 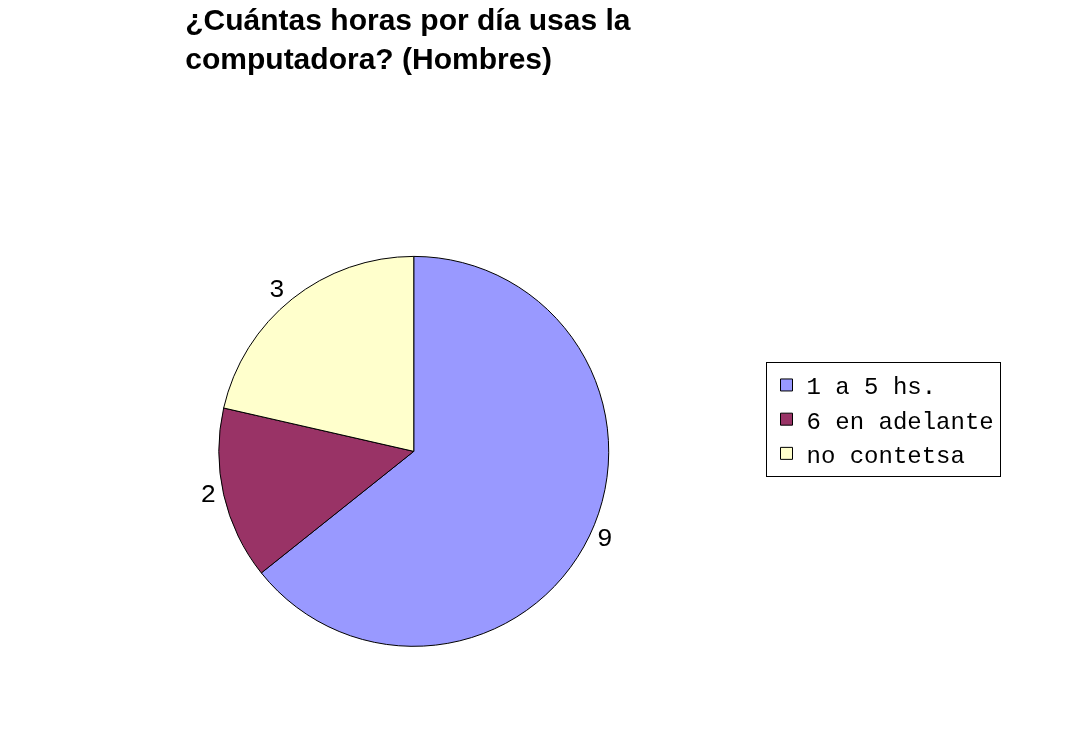 What do you see at coordinates (885, 456) in the screenshot?
I see `legend-label: no contetsa` at bounding box center [885, 456].